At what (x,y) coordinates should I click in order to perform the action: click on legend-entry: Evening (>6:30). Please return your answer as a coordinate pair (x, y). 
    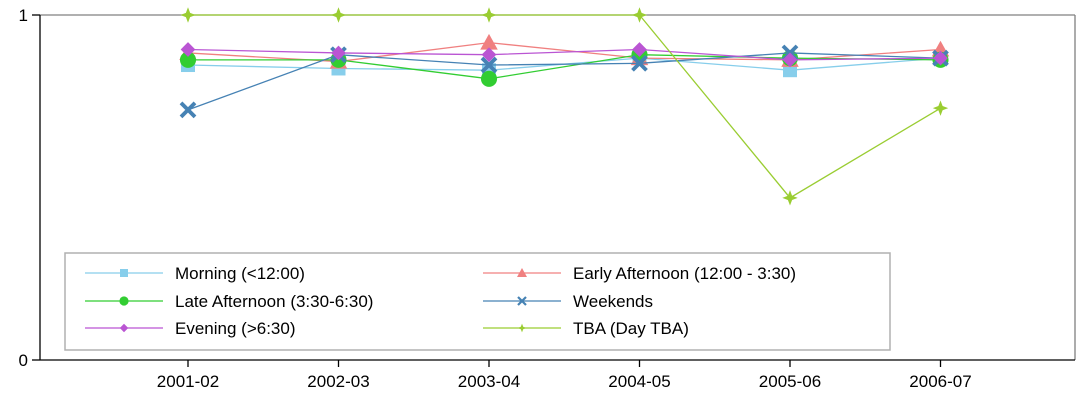
    Looking at the image, I should click on (190, 328).